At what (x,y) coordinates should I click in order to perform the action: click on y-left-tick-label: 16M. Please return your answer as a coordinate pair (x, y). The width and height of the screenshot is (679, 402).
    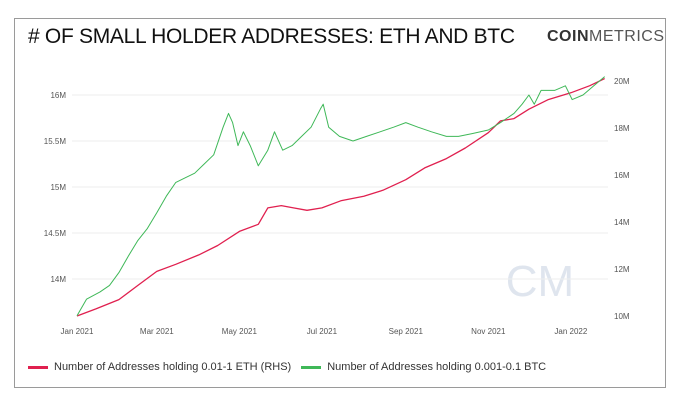
    Looking at the image, I should click on (58, 95).